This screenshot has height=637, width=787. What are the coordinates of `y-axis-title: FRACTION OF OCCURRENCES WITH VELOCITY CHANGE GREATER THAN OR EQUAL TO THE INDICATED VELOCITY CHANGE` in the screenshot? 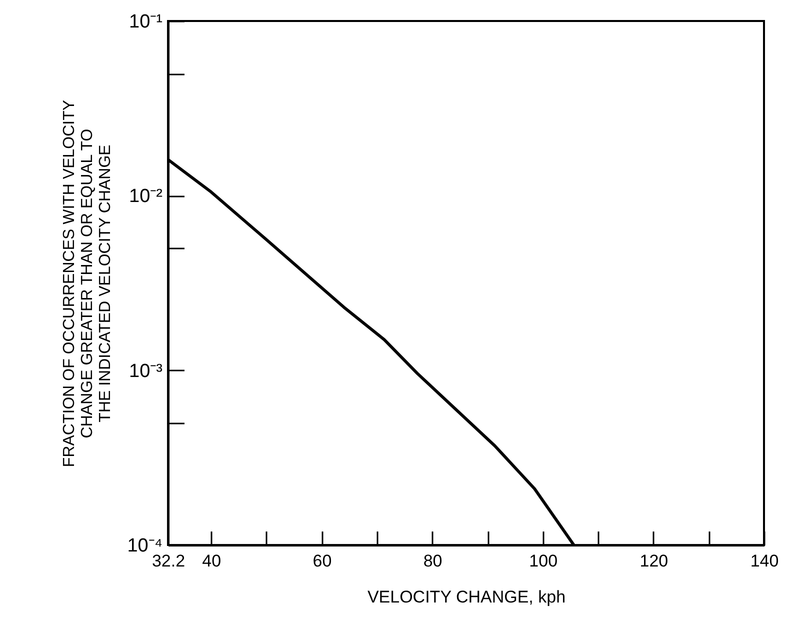 It's located at (87, 284).